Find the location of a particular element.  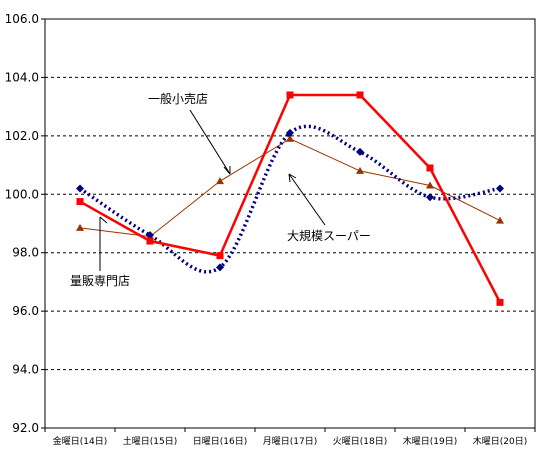

annotation-mass: 量販専門店 is located at coordinates (100, 252).